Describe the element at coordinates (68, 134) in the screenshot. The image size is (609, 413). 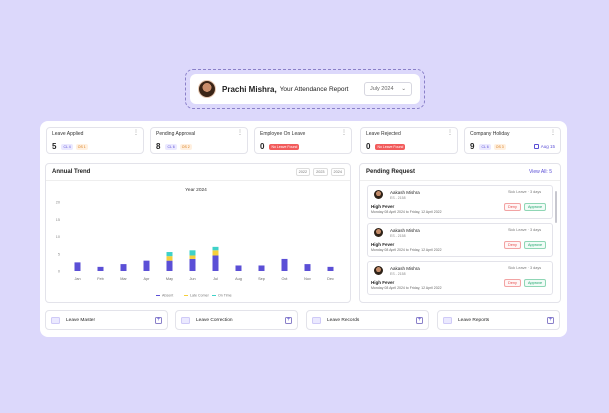
I see `card-title: Leave Applied` at that location.